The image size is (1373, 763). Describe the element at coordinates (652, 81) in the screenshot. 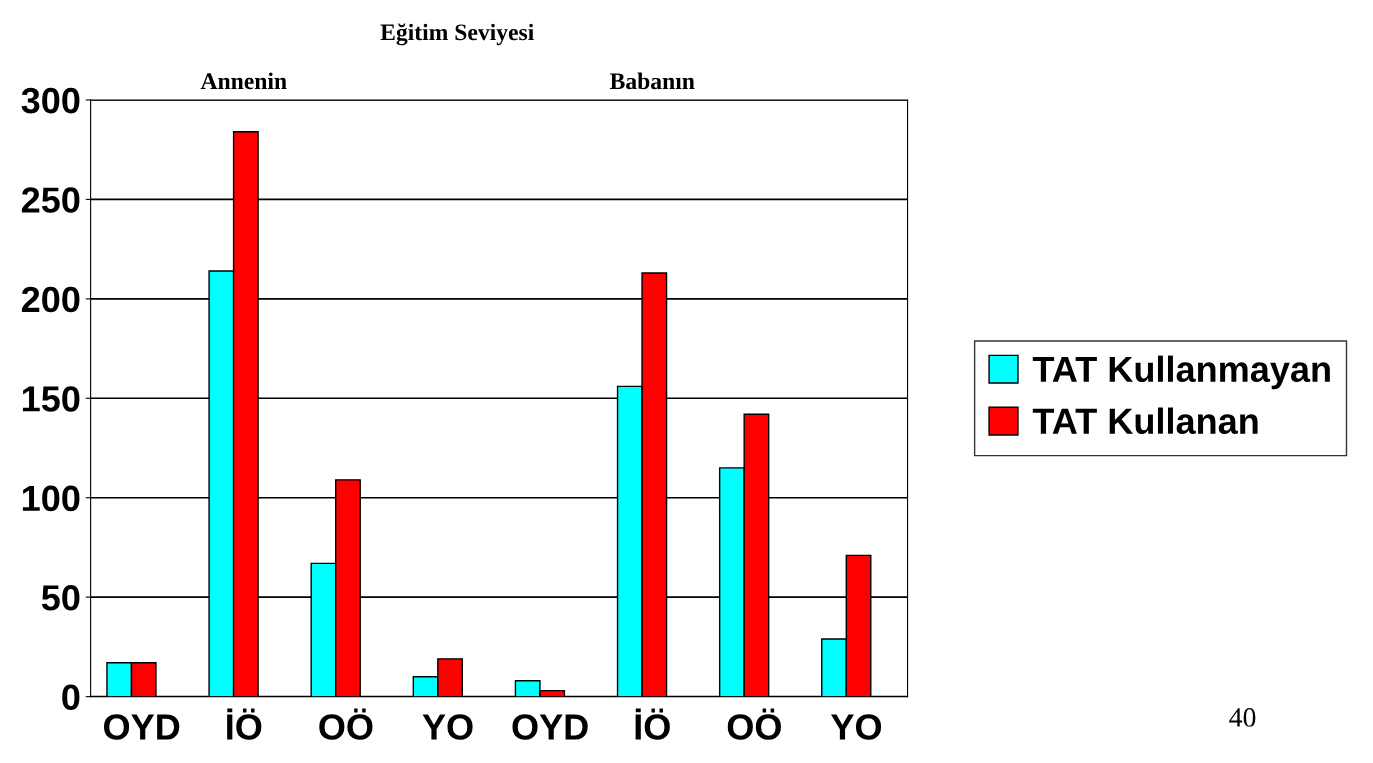

I see `text: Babanın` at that location.